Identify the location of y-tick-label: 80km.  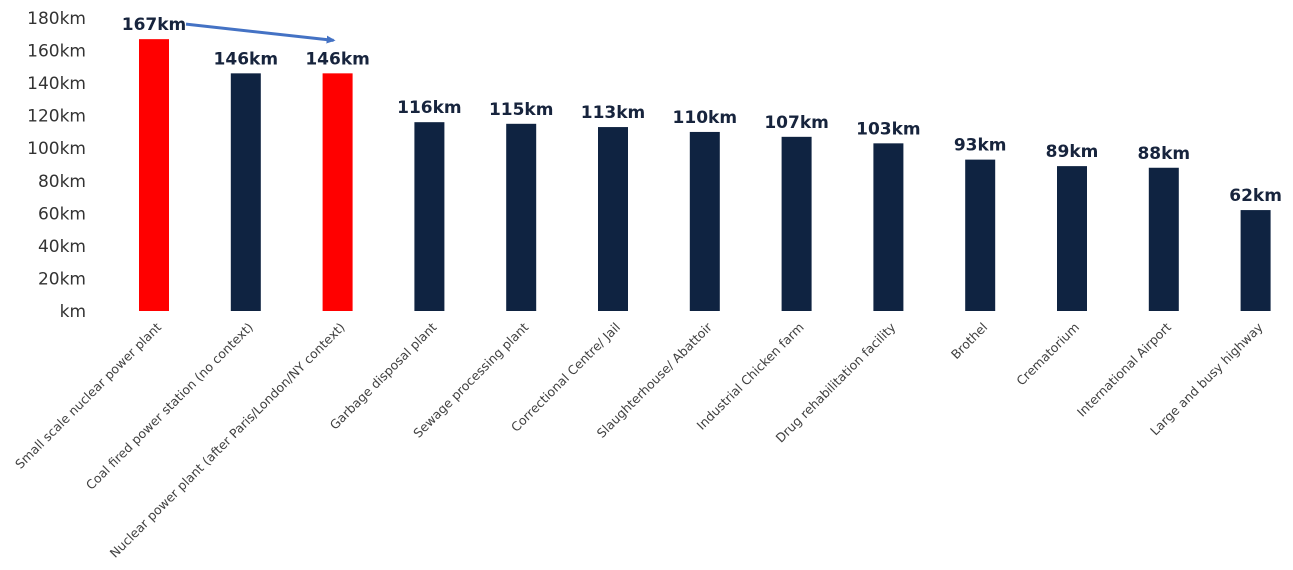
(62, 182).